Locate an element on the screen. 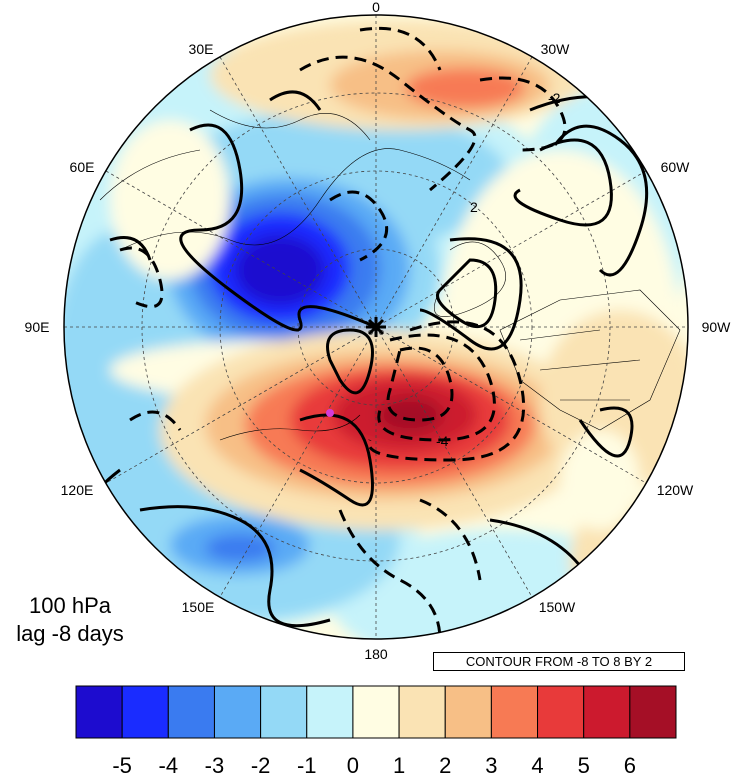  lon-label-150w: 150W is located at coordinates (557, 607).